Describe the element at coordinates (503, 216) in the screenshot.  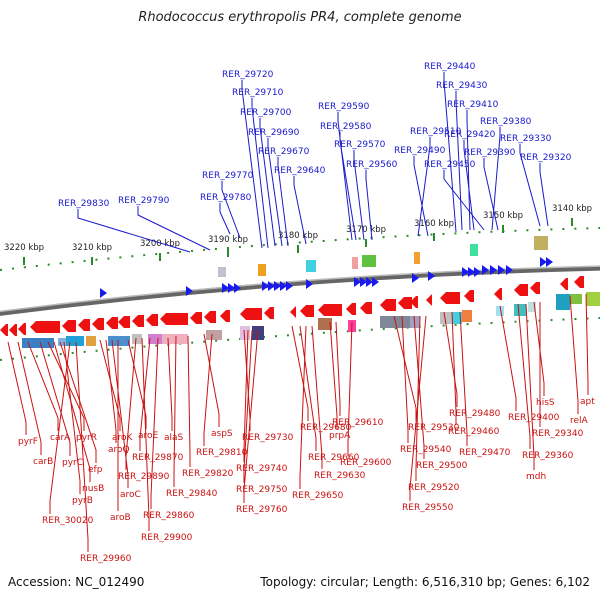
I see `kbp-label: 3150 kbp` at that location.